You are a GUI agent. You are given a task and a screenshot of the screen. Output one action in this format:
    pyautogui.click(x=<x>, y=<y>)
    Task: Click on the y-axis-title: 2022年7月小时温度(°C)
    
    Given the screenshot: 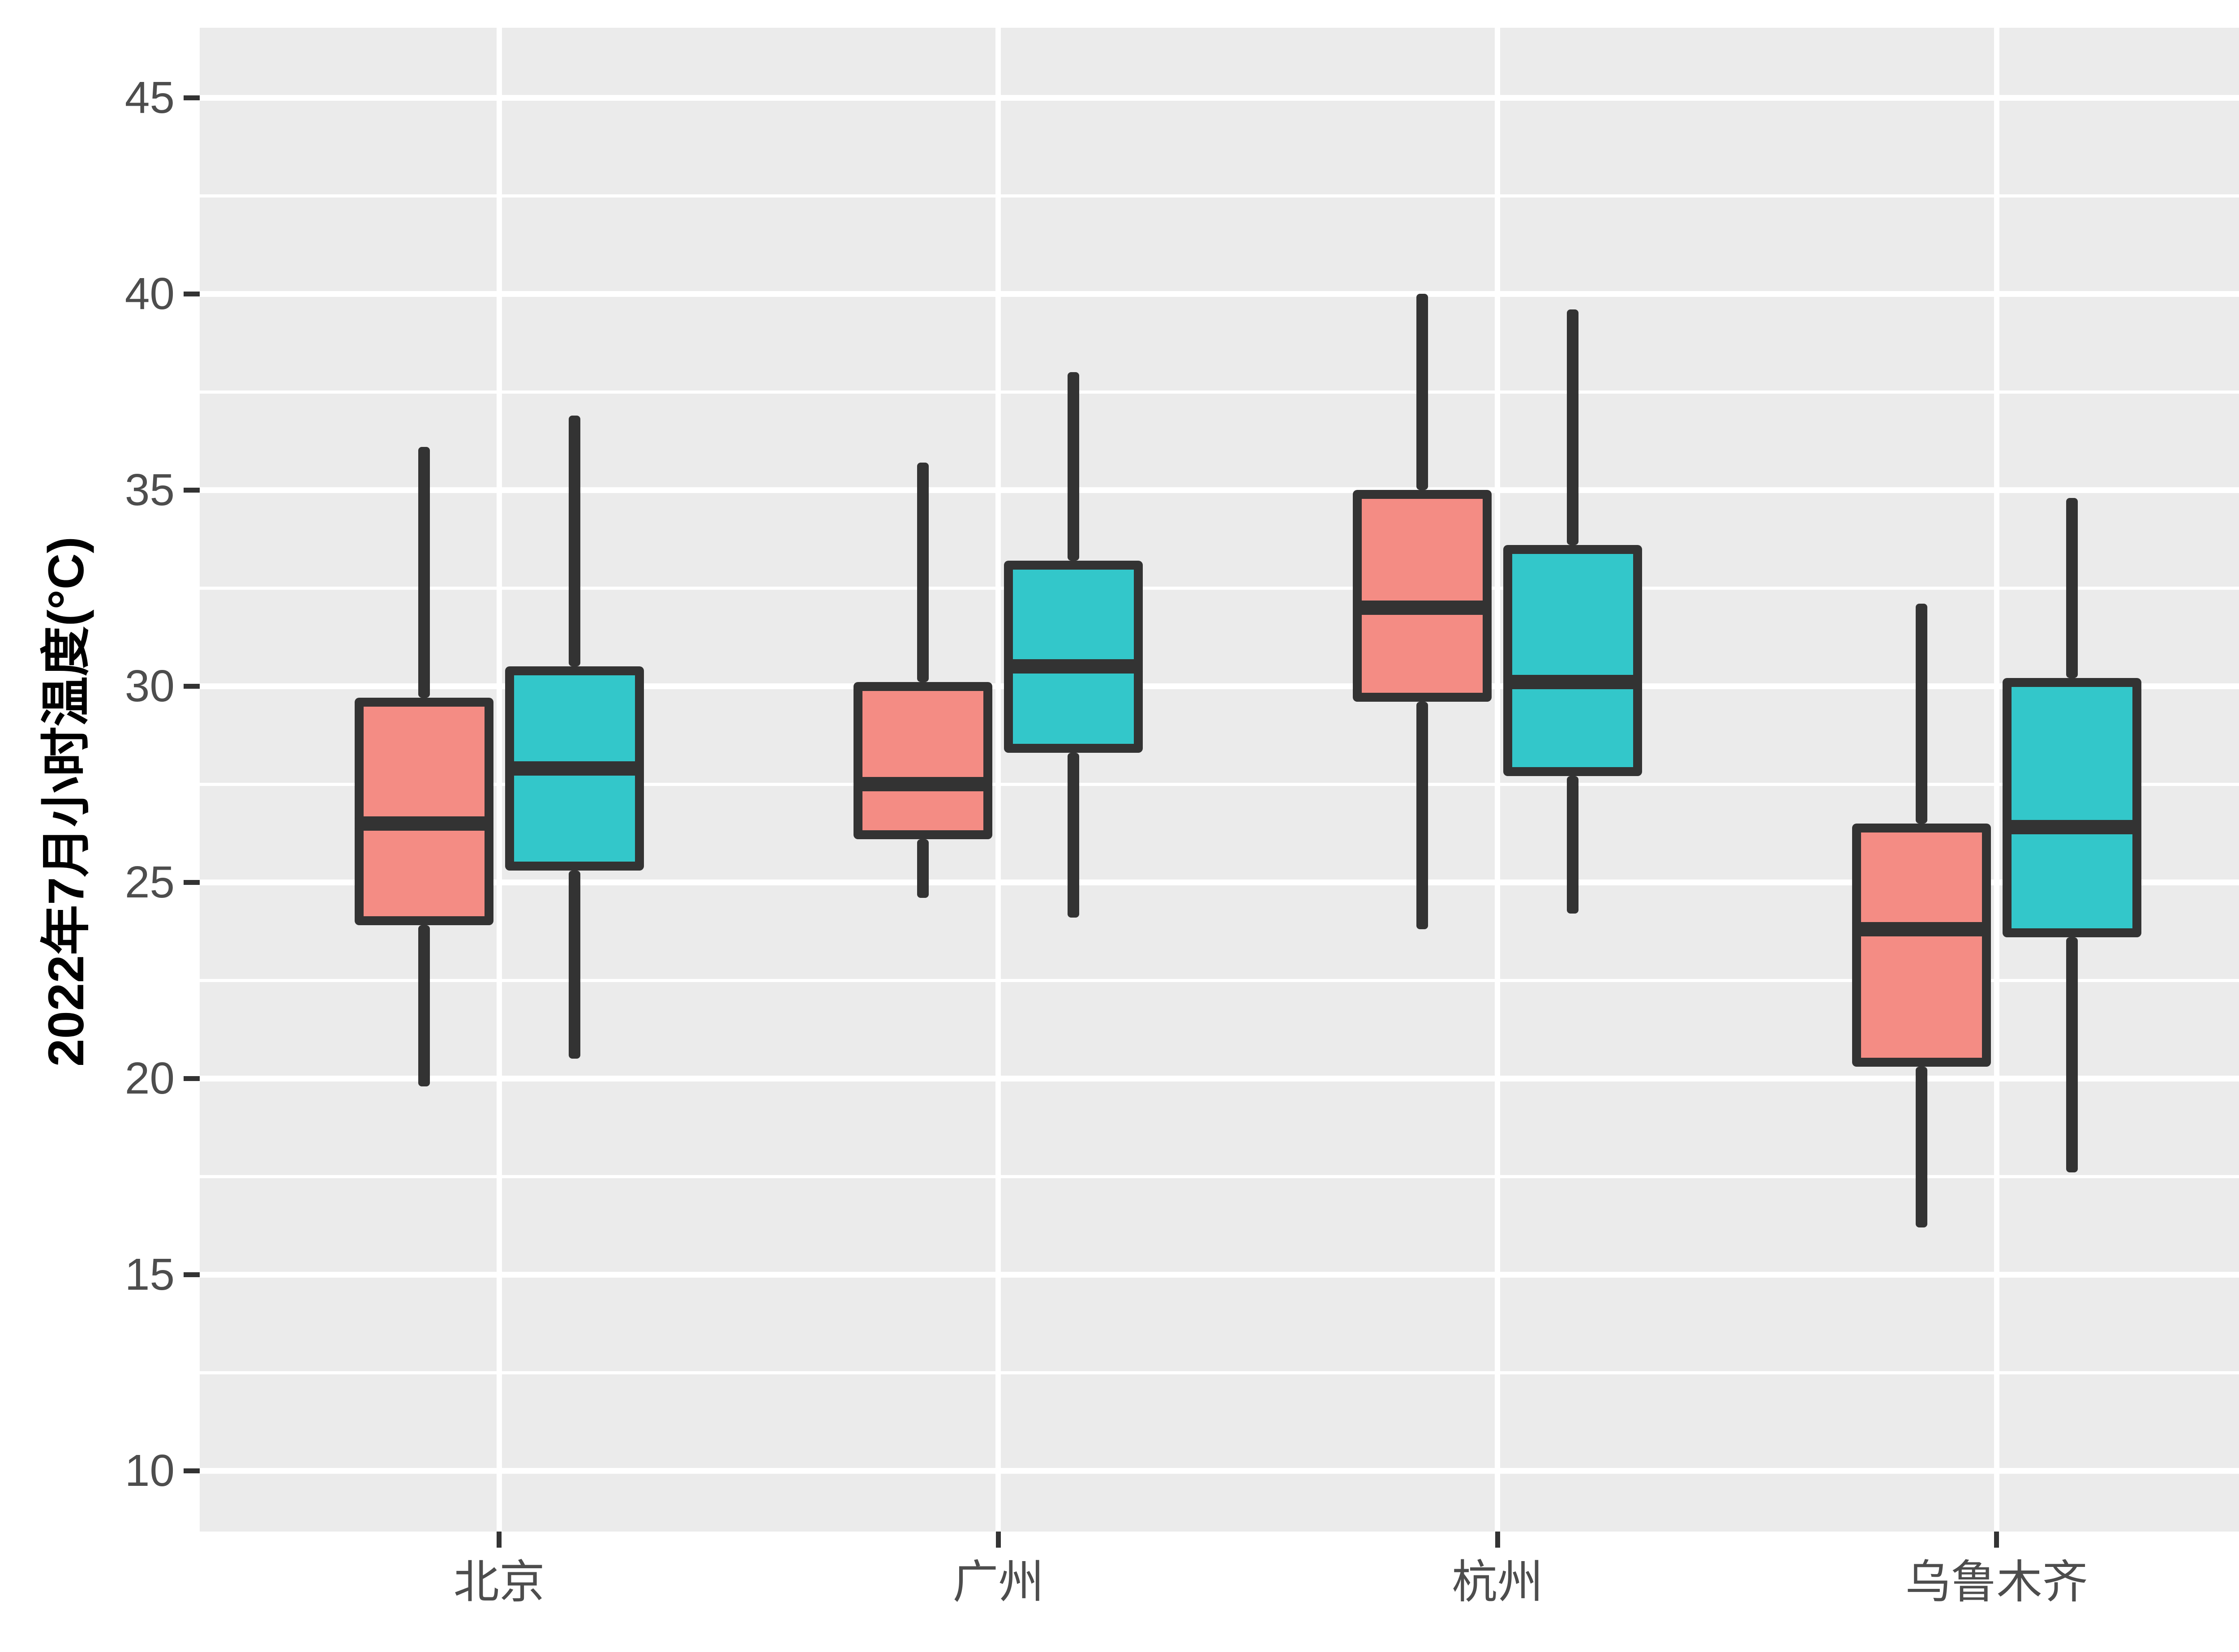 What is the action you would take?
    pyautogui.click(x=66, y=801)
    